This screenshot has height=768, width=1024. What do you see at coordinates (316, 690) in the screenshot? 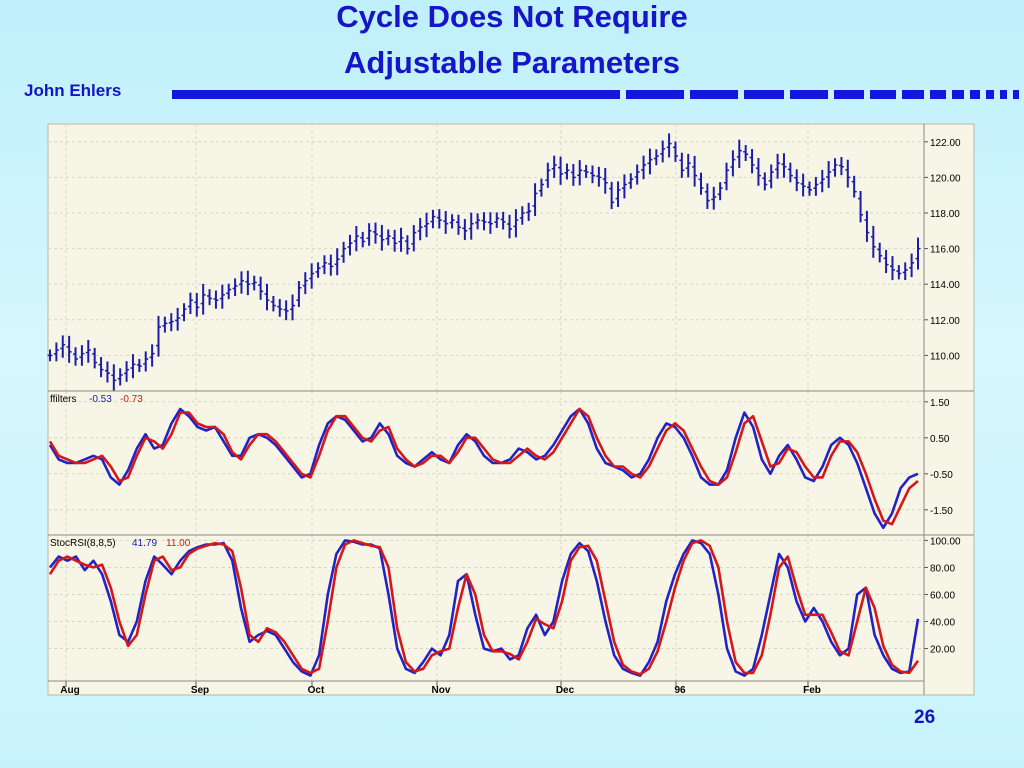
I see `x-tick-label: Oct` at bounding box center [316, 690].